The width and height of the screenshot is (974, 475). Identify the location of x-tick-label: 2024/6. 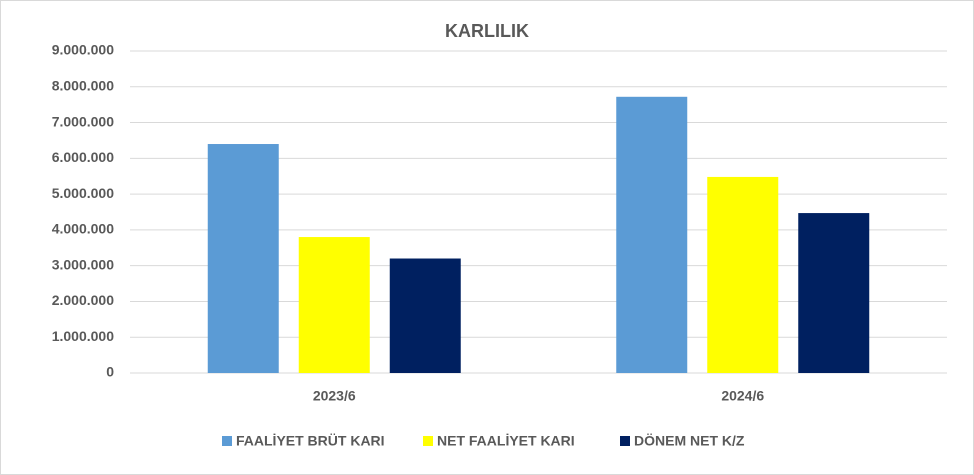
(742, 396).